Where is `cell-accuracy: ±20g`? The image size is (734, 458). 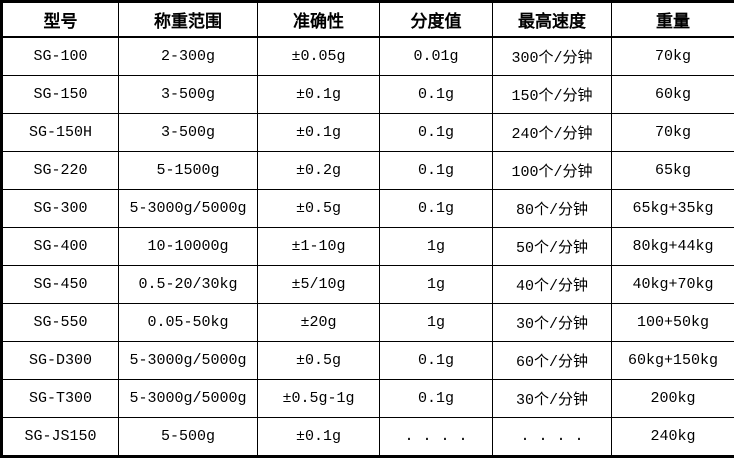 cell-accuracy: ±20g is located at coordinates (319, 323).